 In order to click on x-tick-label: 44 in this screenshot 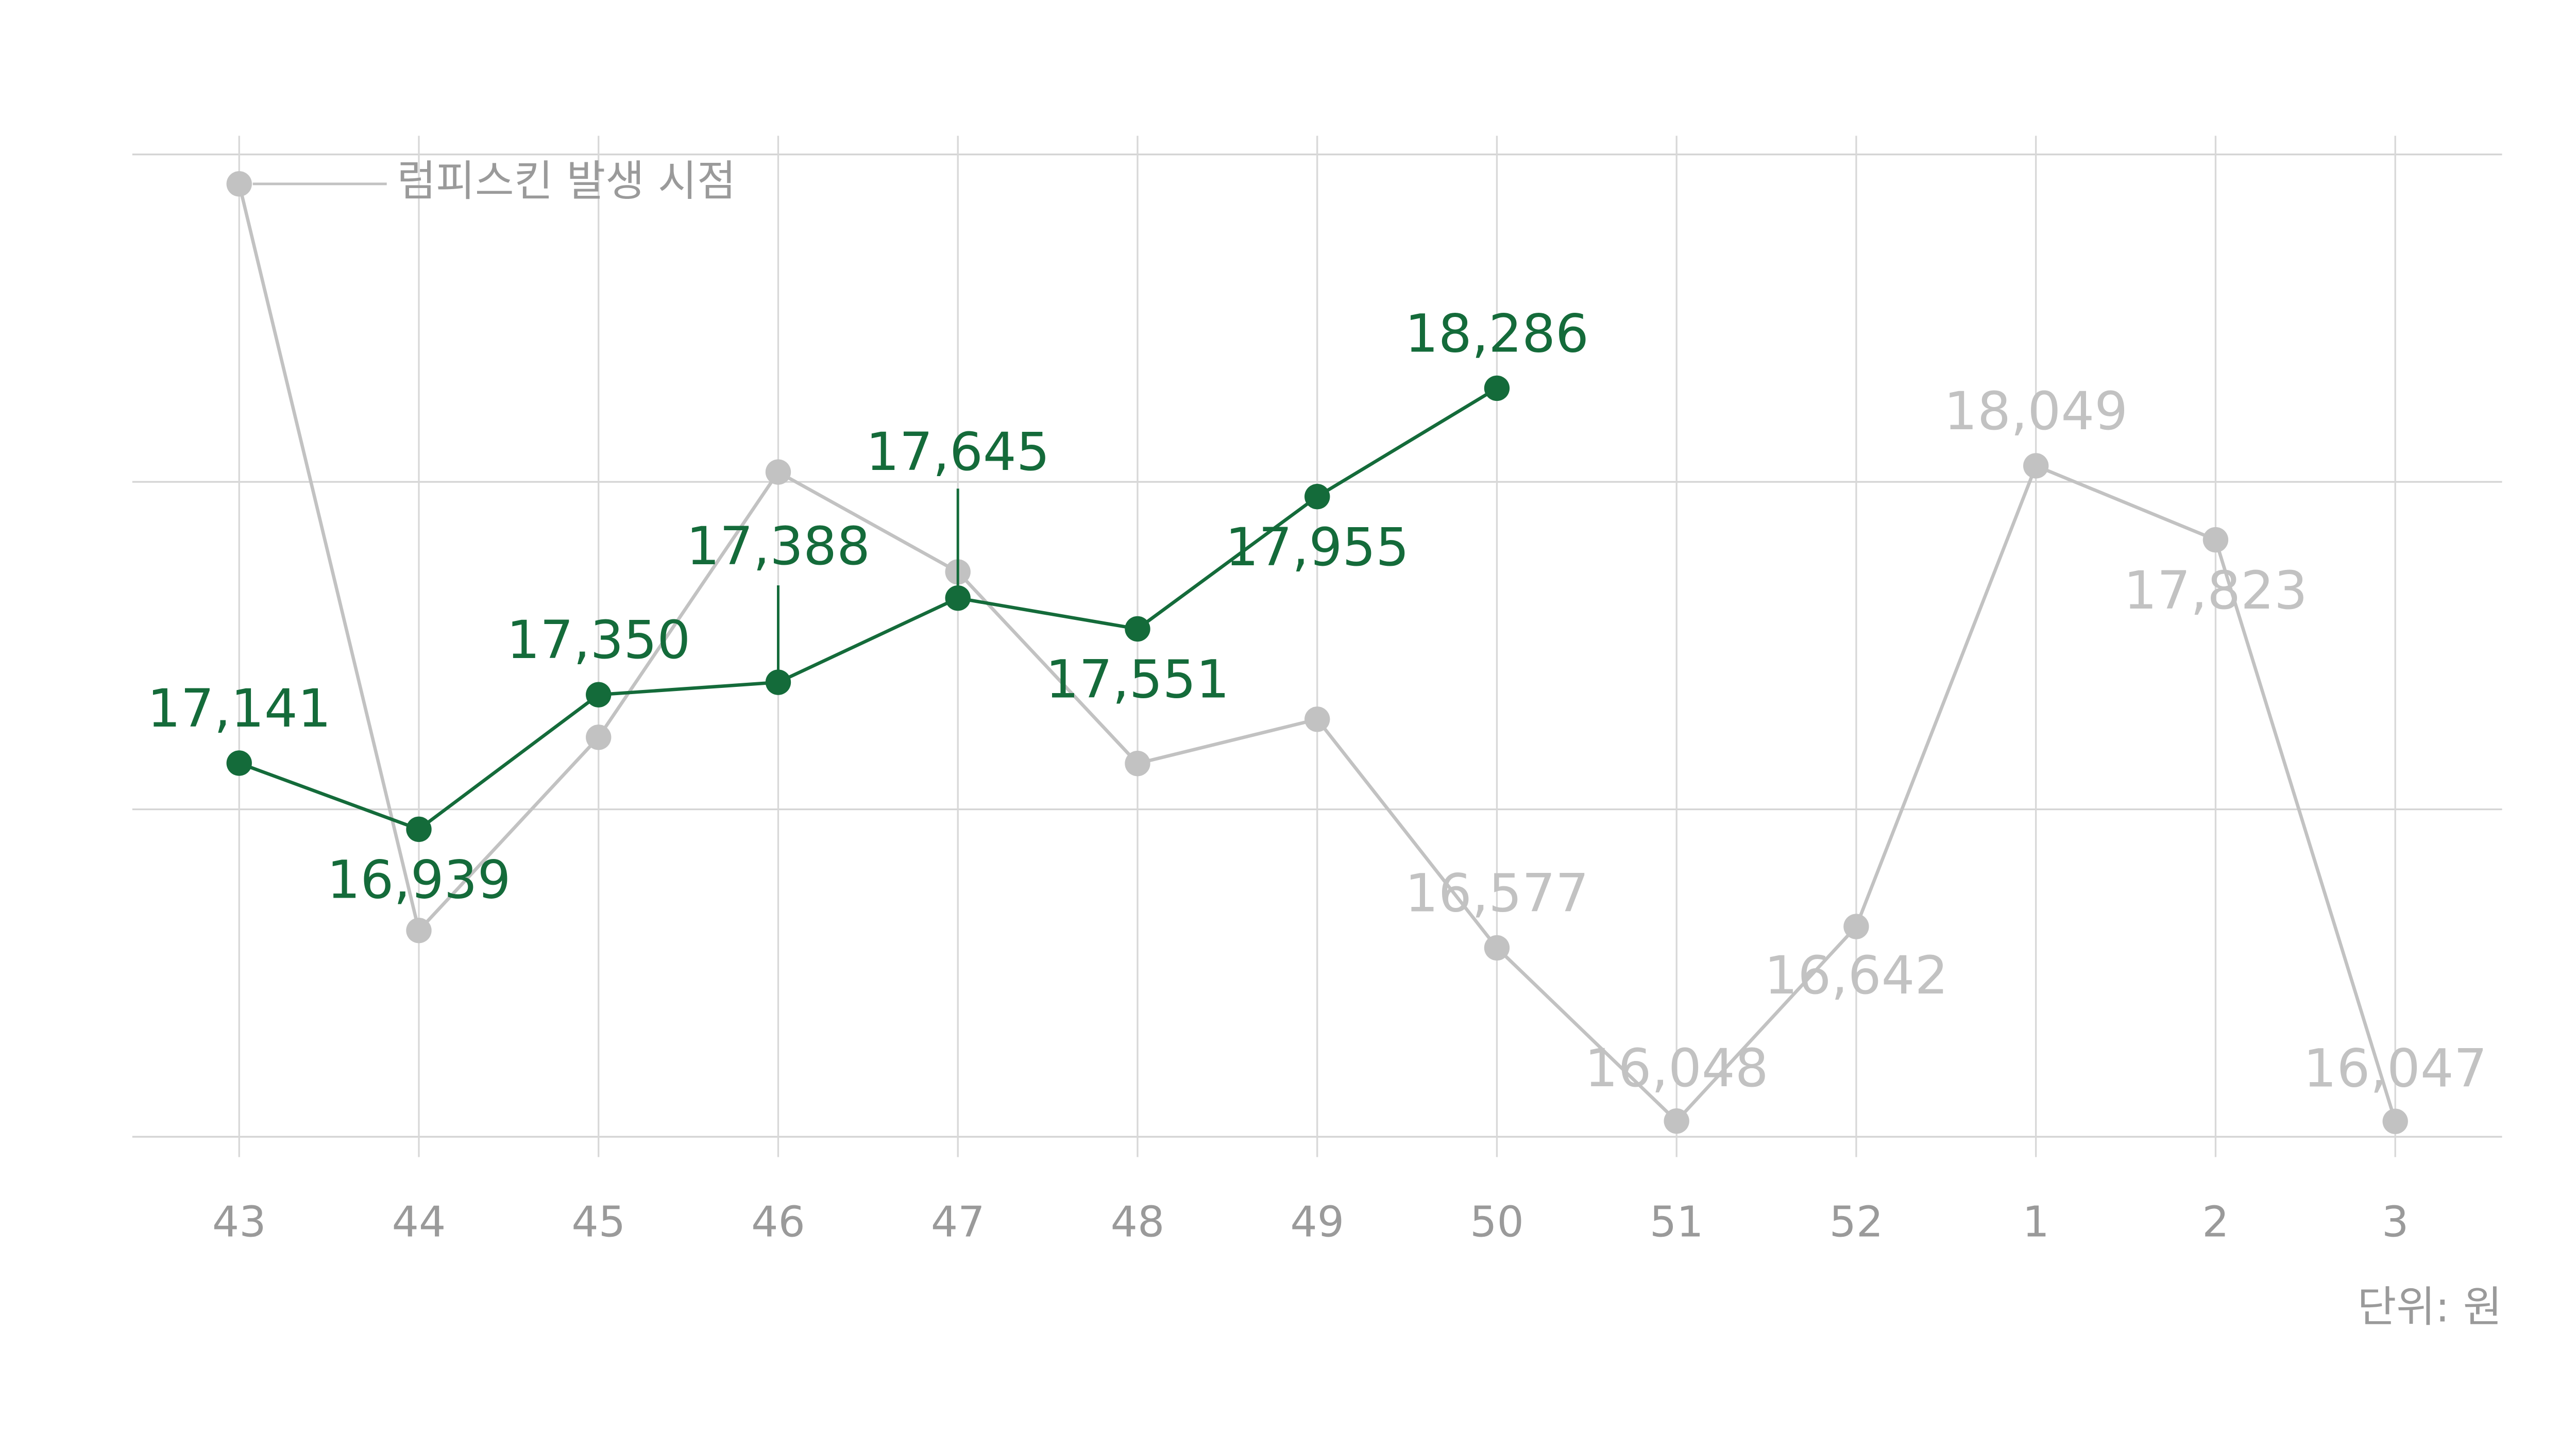, I will do `click(419, 1222)`.